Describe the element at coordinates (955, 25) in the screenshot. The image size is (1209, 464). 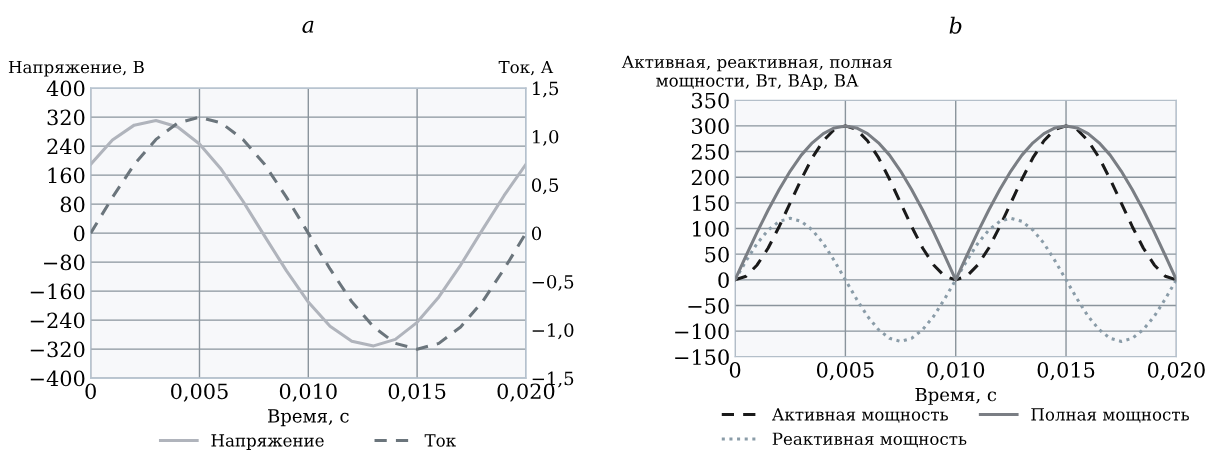
I see `chart-title: b` at that location.